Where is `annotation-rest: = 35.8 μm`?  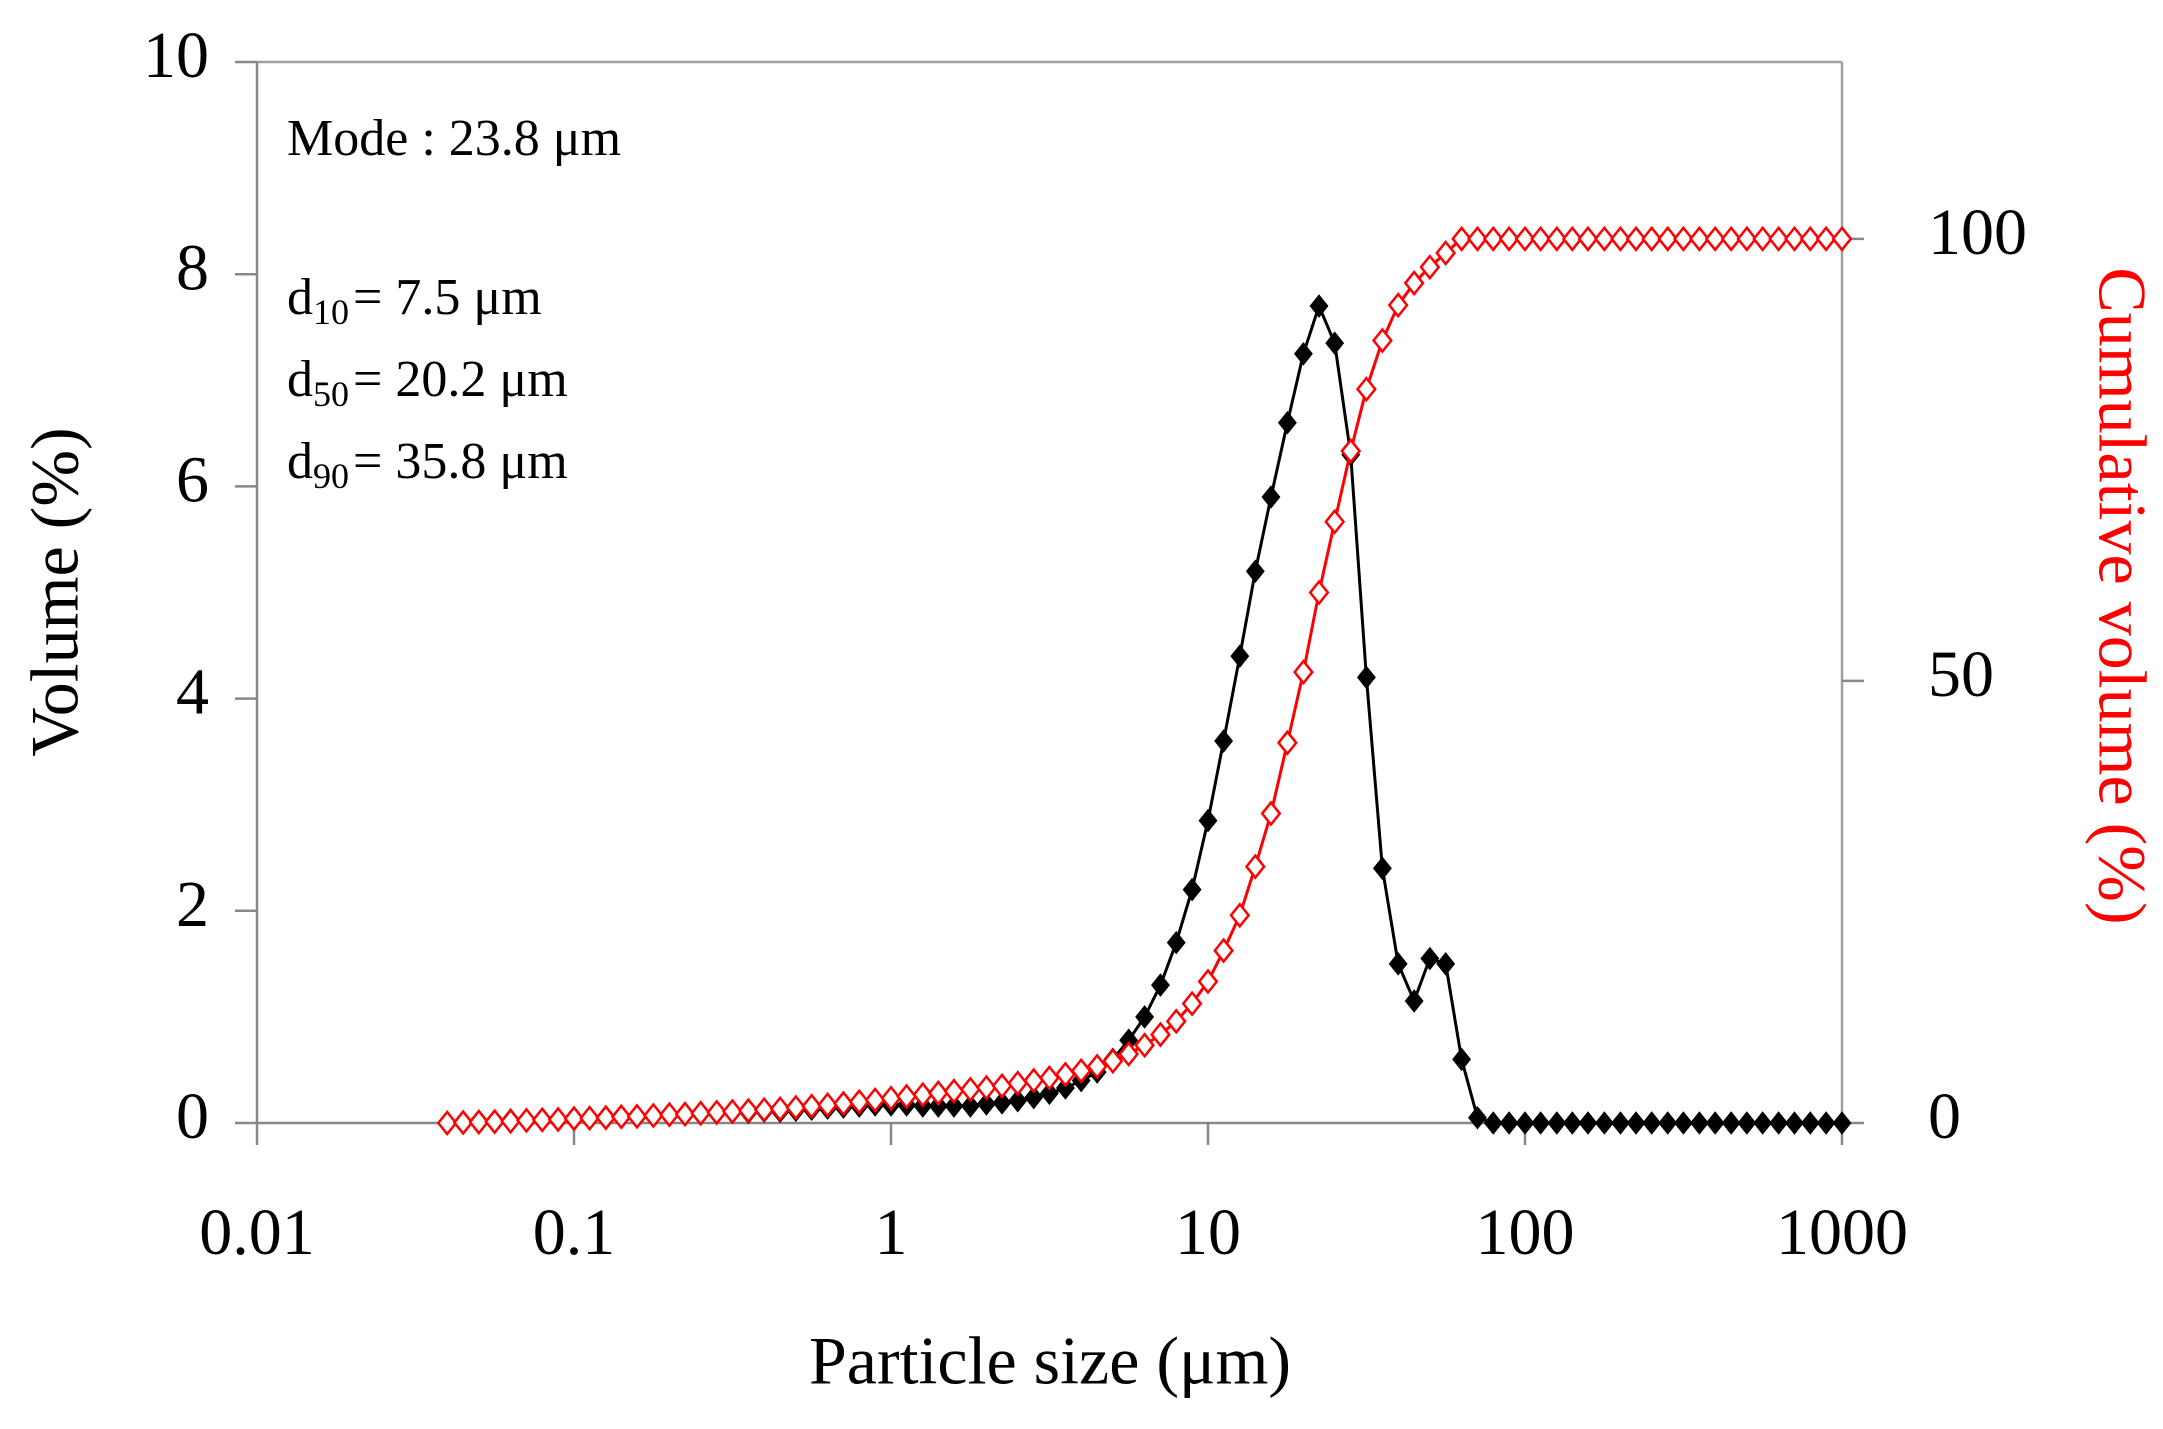 annotation-rest: = 35.8 μm is located at coordinates (460, 461).